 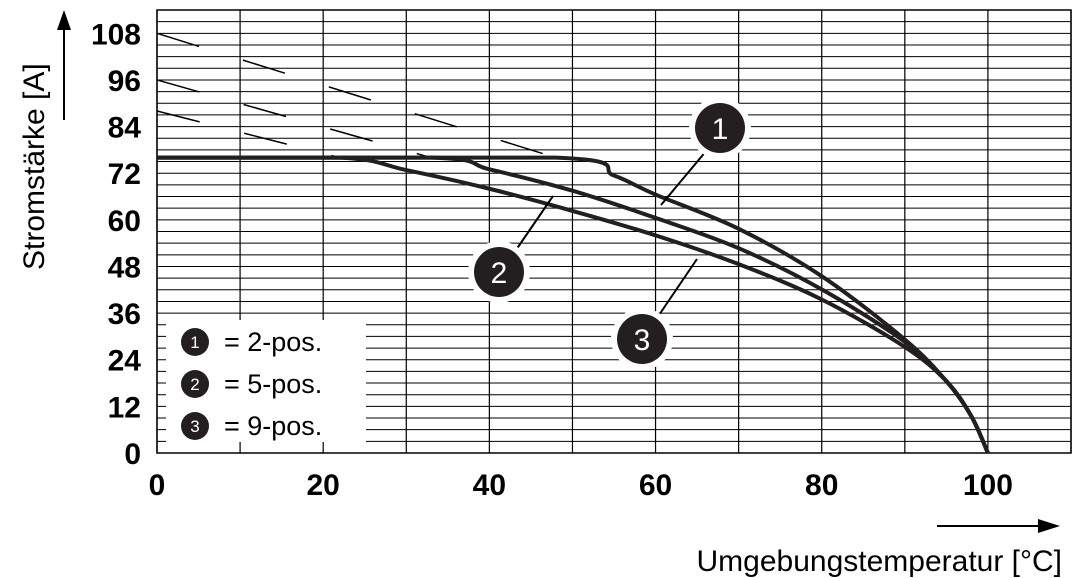 What do you see at coordinates (64, 20) in the screenshot?
I see `y-axis-arrowhead` at bounding box center [64, 20].